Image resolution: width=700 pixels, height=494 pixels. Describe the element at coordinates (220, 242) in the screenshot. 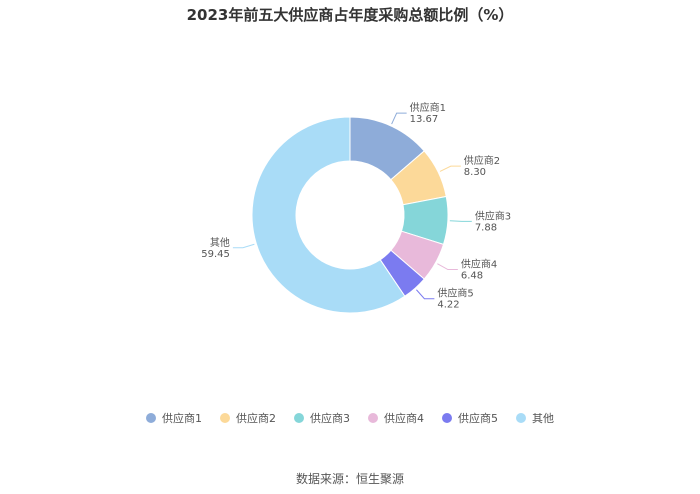

I see `slice-label-name-6: 其他` at that location.